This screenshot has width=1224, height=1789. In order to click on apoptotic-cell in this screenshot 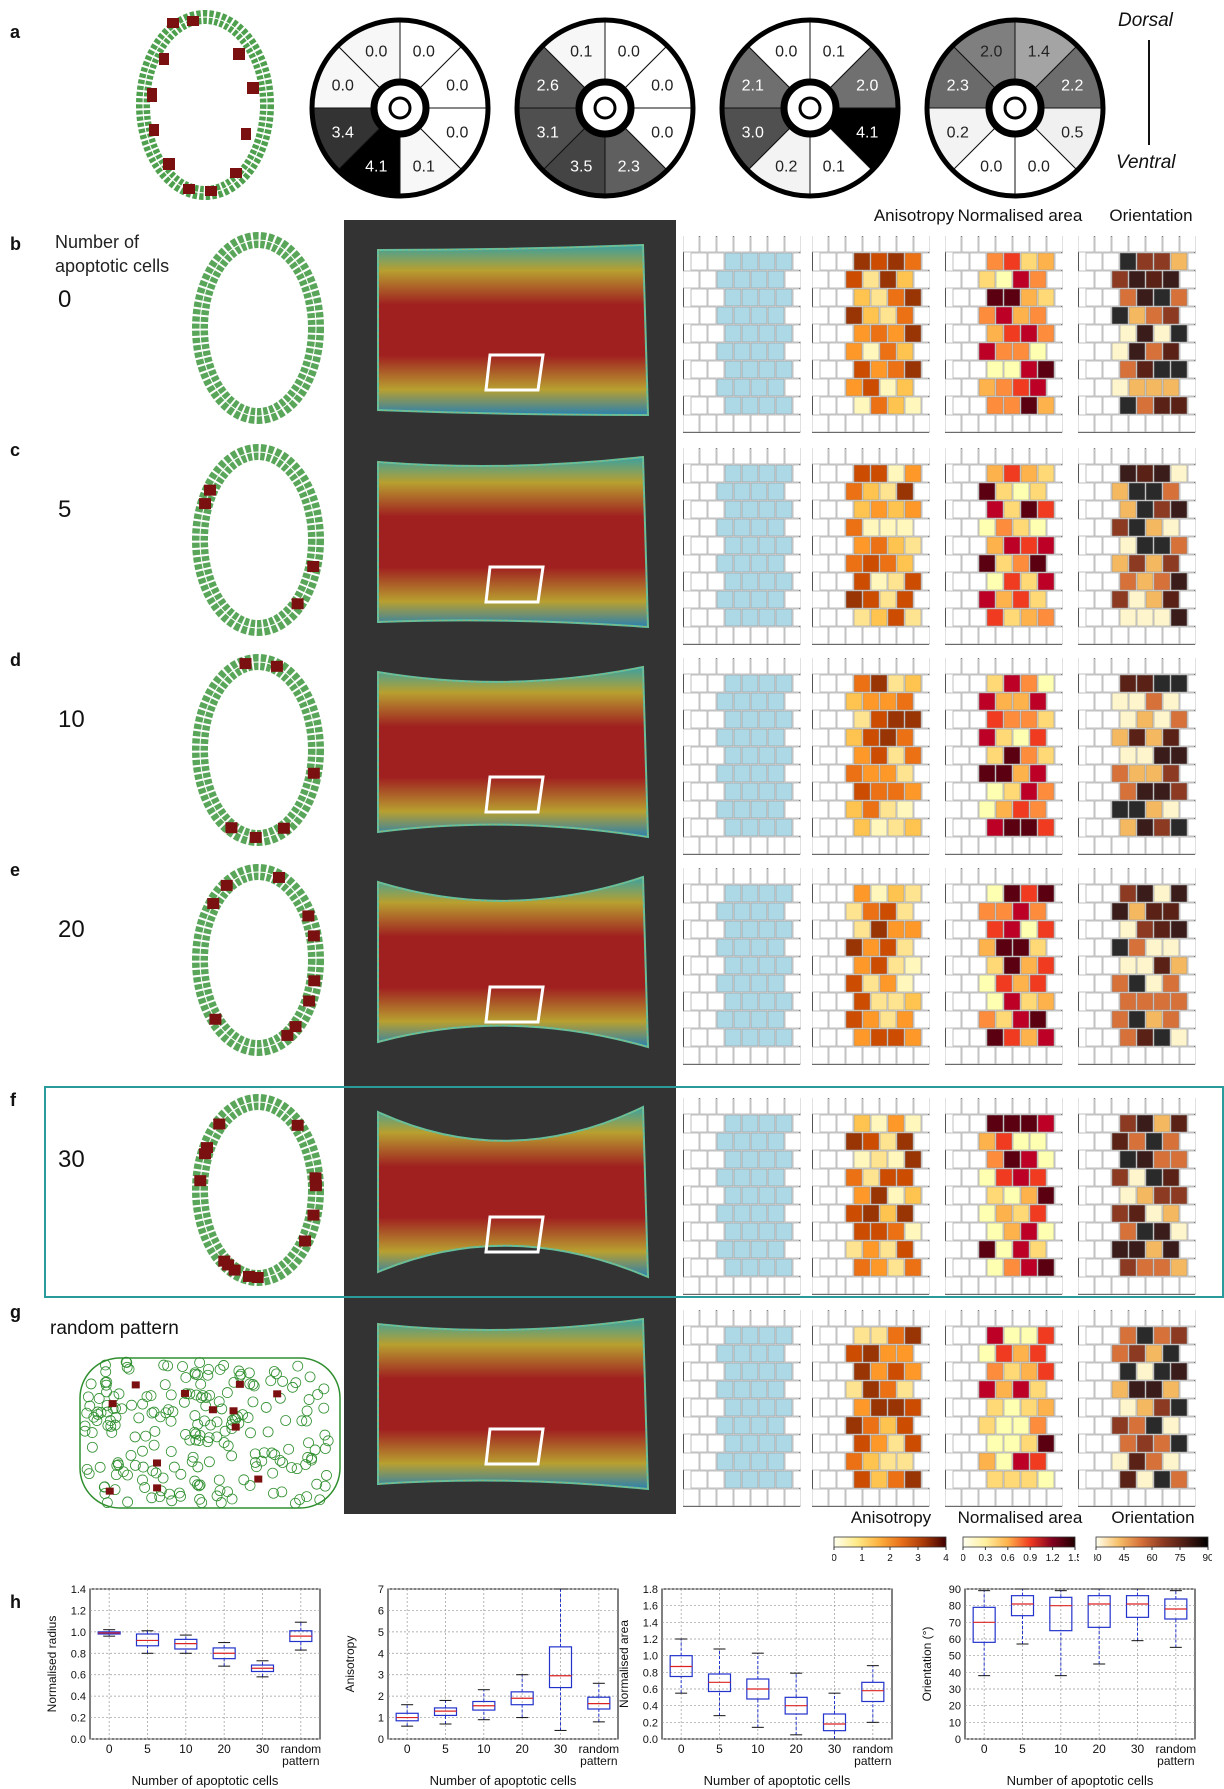, I will do `click(157, 1463)`.